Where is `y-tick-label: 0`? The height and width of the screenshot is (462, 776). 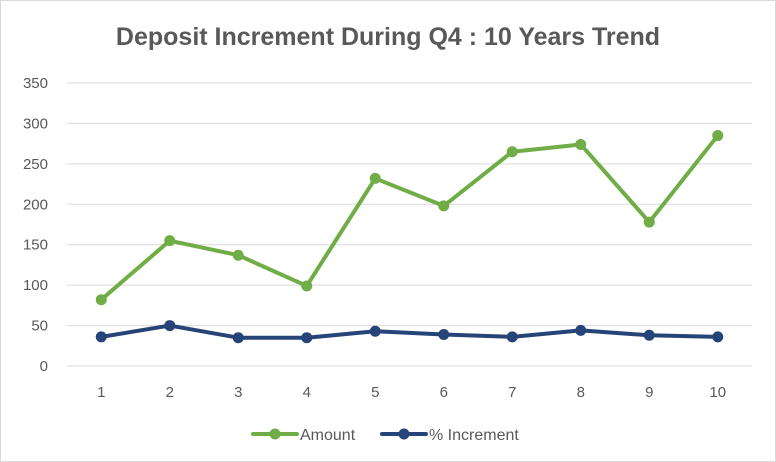 y-tick-label: 0 is located at coordinates (44, 366).